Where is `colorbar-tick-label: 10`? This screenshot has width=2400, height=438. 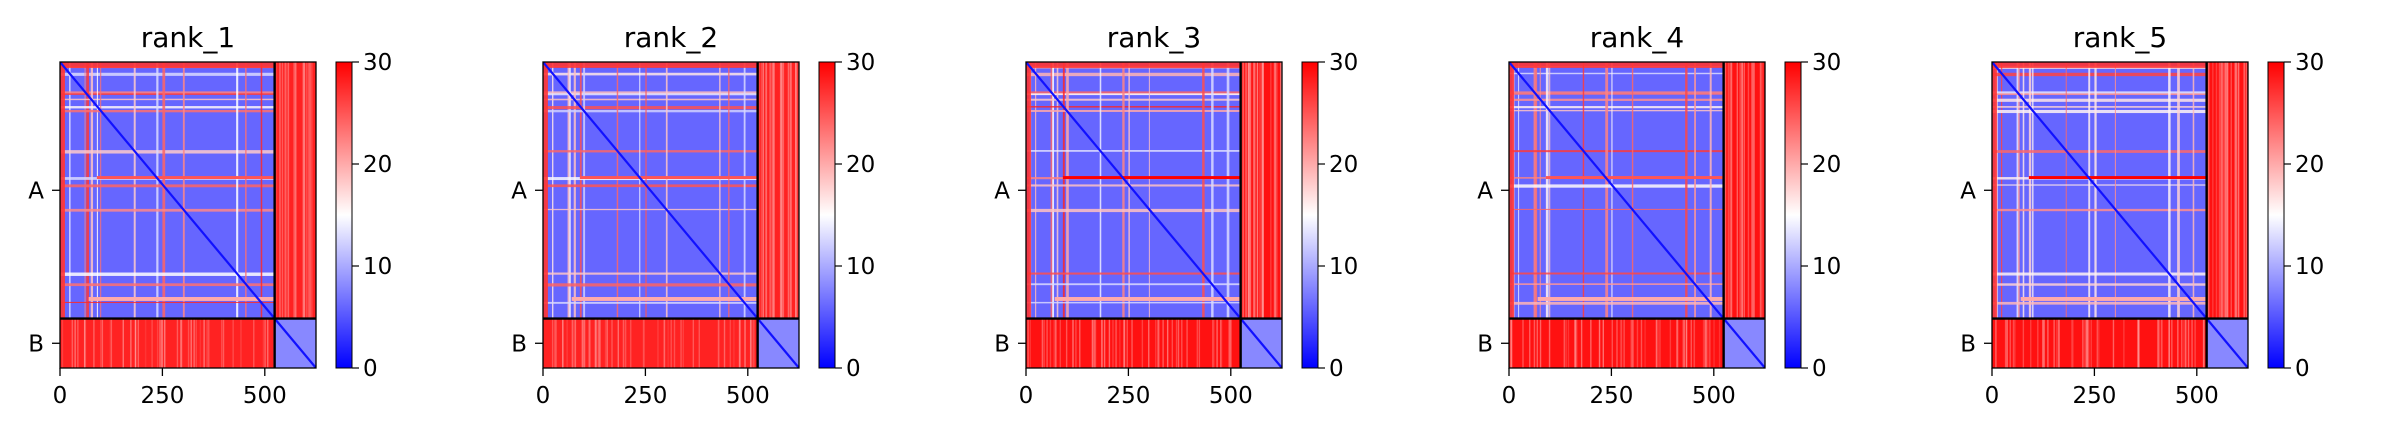 colorbar-tick-label: 10 is located at coordinates (1343, 267).